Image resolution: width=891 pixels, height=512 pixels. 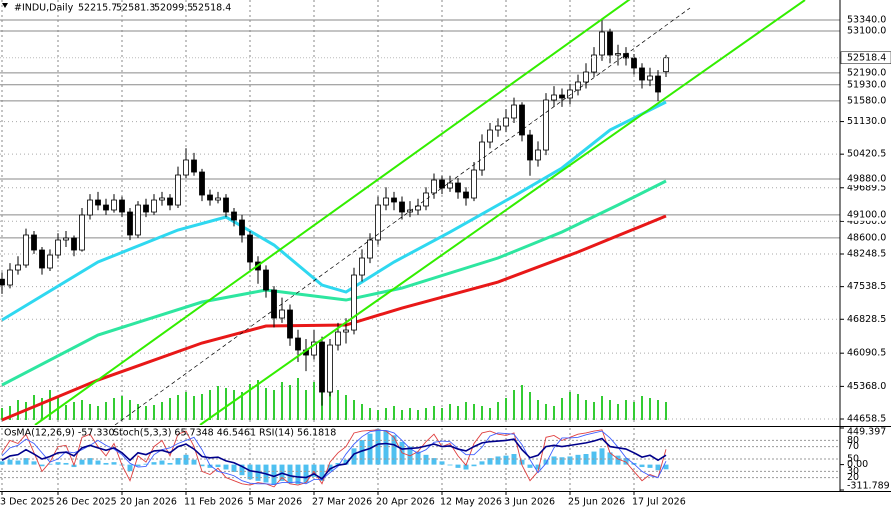 I want to click on y-tick-label: 45368.0, so click(x=866, y=386).